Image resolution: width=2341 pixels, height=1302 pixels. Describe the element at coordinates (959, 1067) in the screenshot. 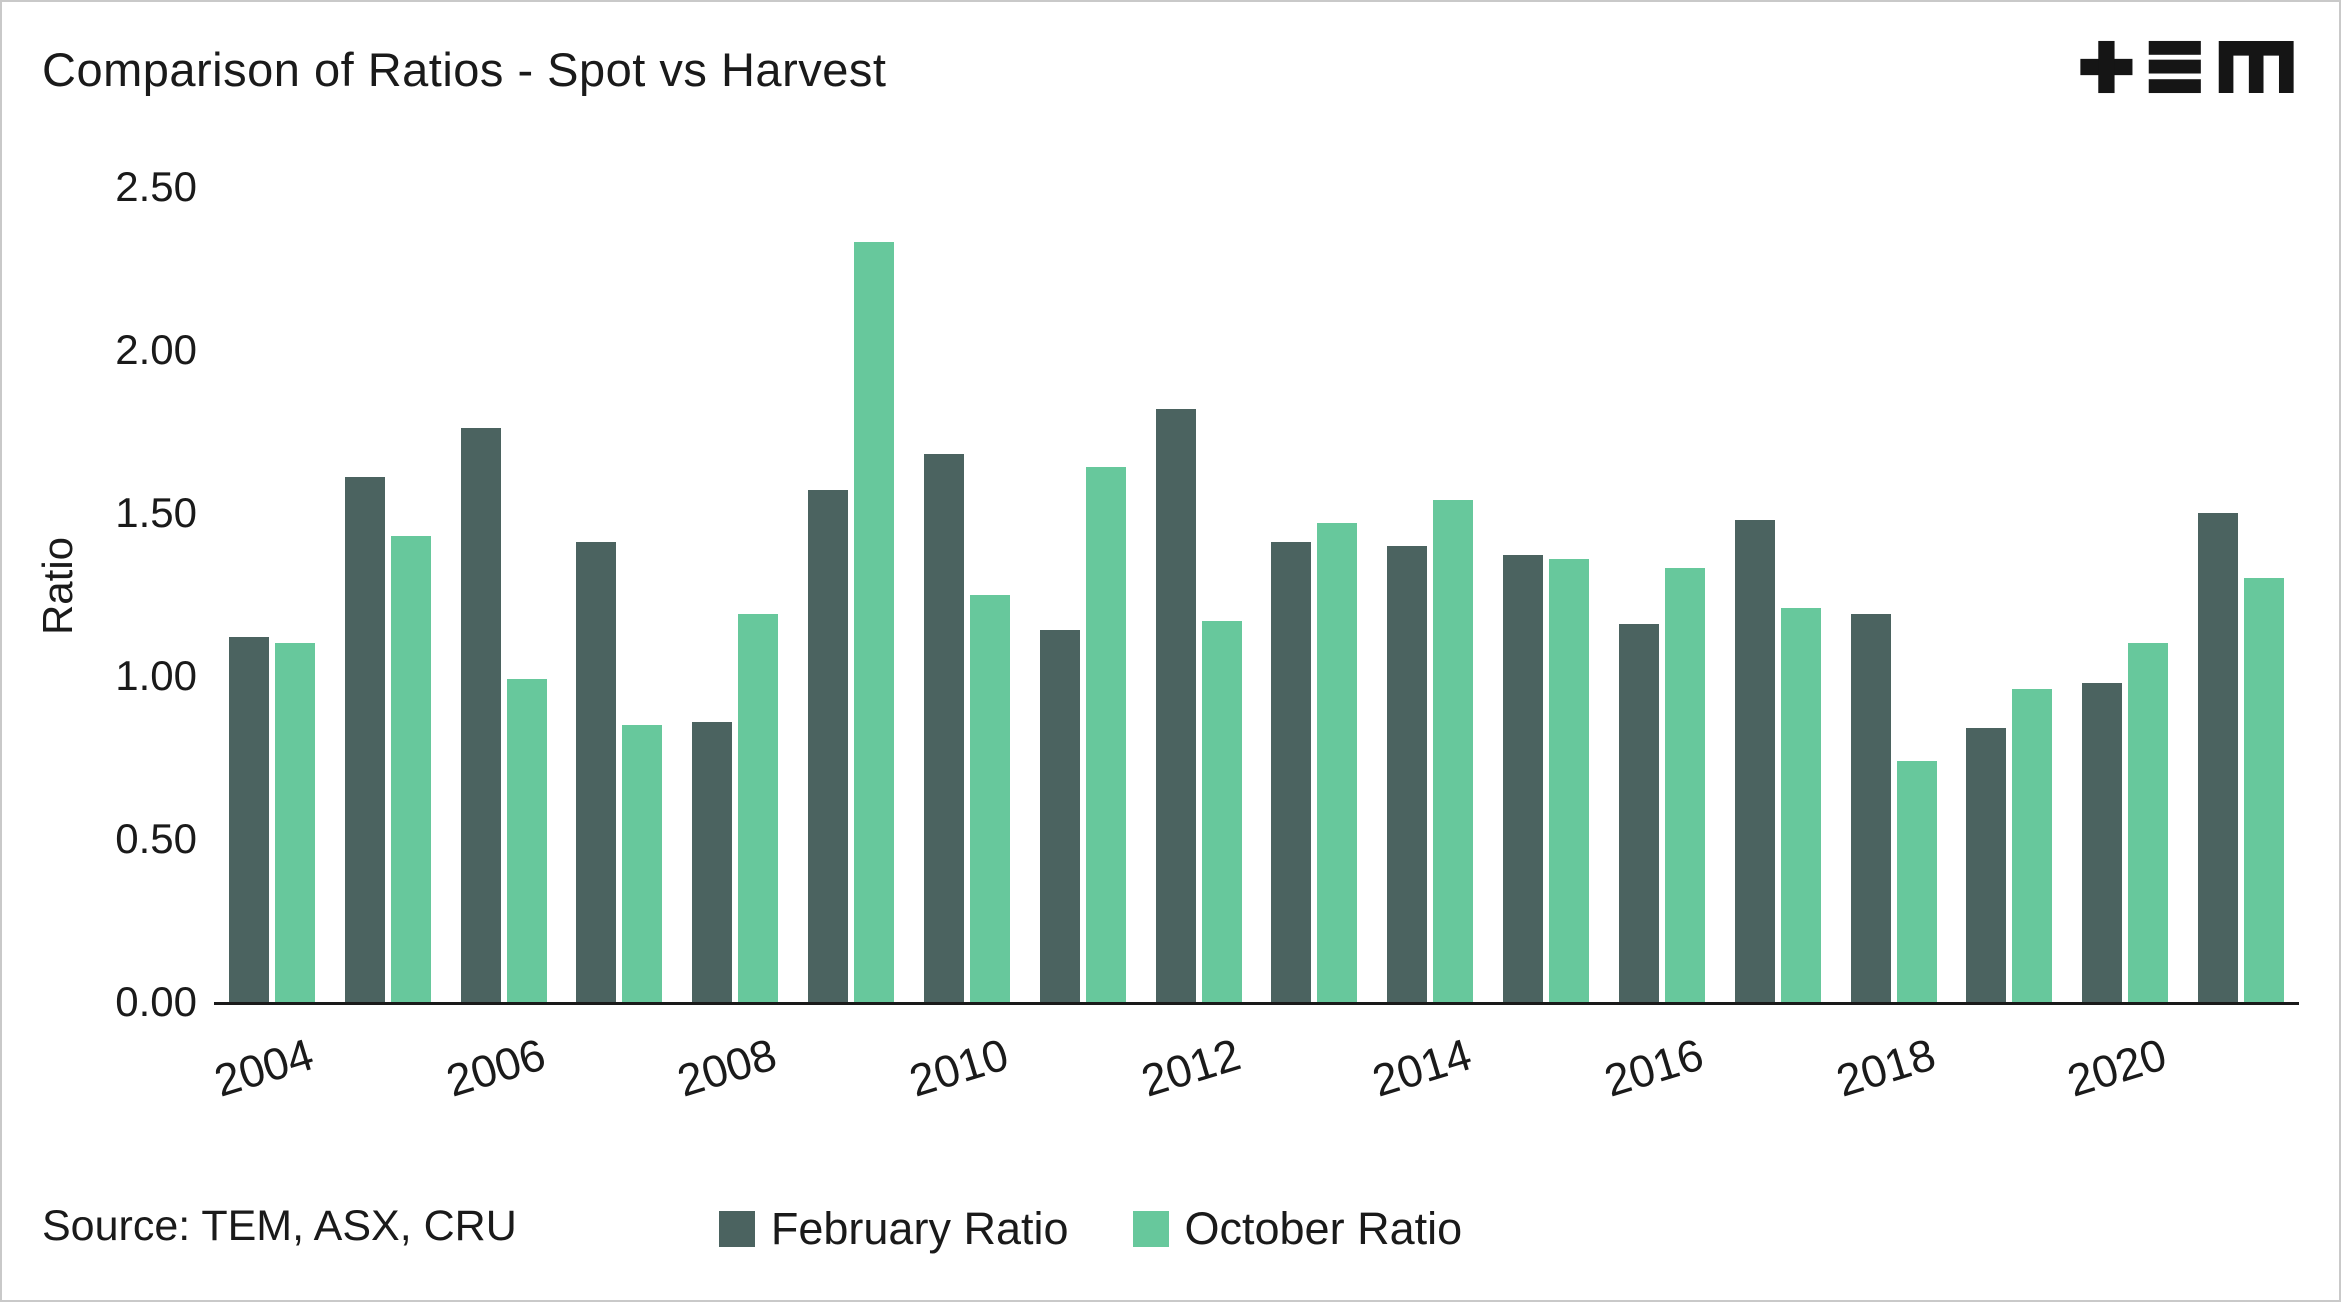

I see `x-tick-label: 2010` at that location.